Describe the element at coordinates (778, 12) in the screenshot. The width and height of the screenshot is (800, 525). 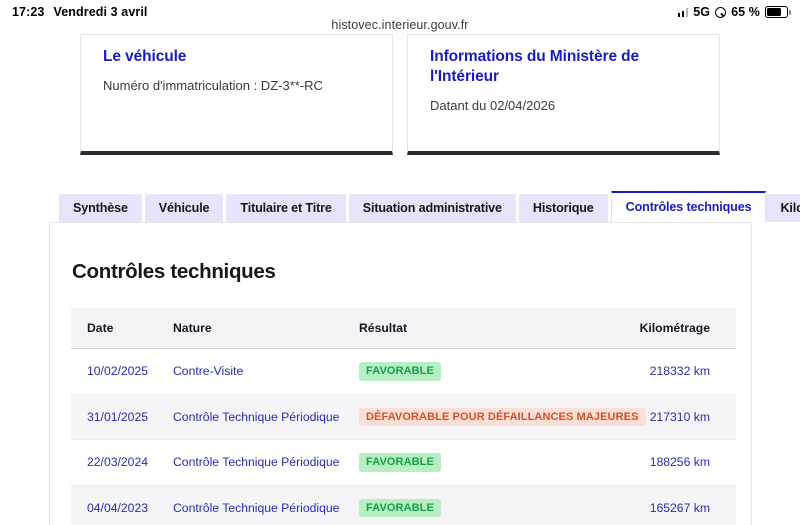
I see `battery-icon` at that location.